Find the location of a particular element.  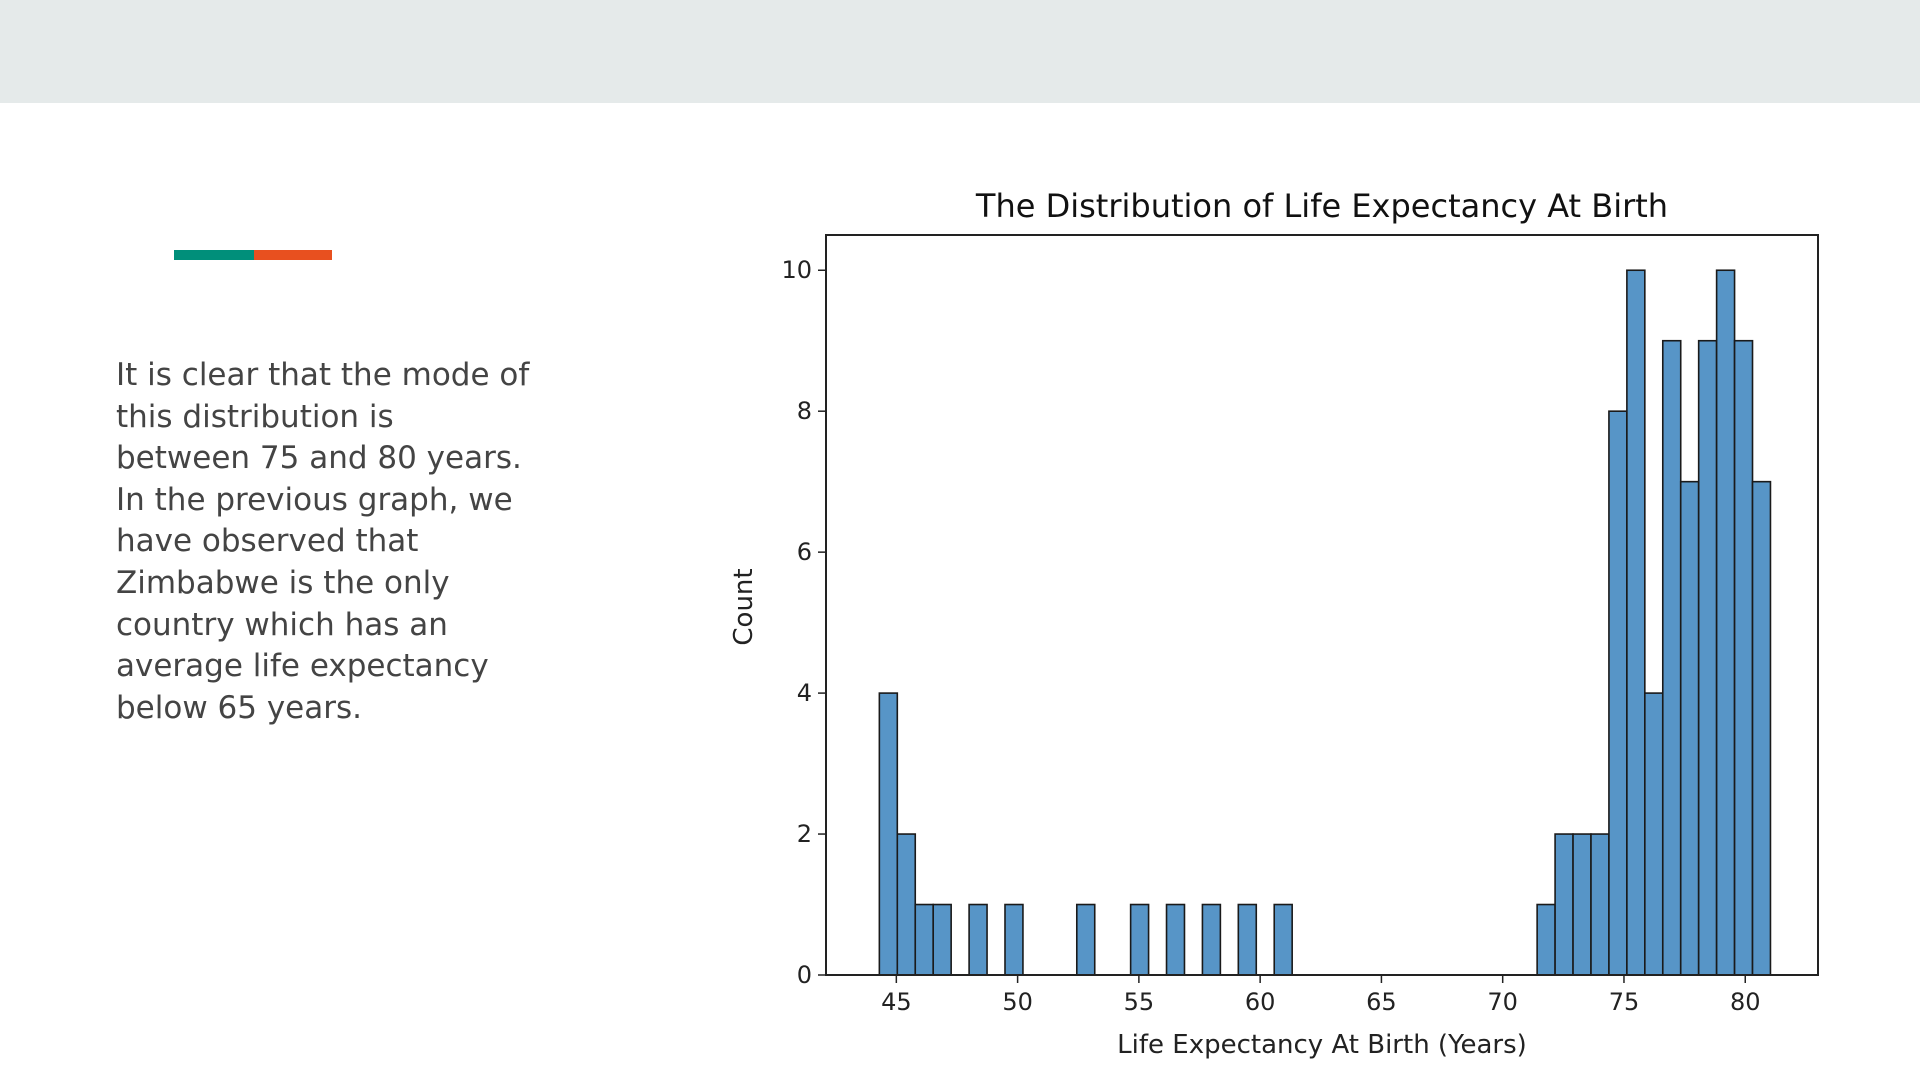

x-tick-label: 50 is located at coordinates (1017, 1002).